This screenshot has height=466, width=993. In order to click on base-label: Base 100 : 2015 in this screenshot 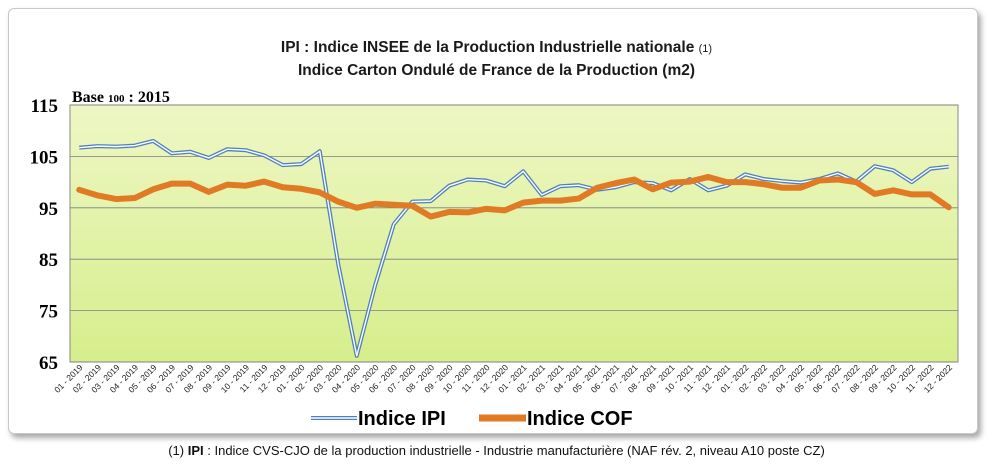, I will do `click(121, 98)`.